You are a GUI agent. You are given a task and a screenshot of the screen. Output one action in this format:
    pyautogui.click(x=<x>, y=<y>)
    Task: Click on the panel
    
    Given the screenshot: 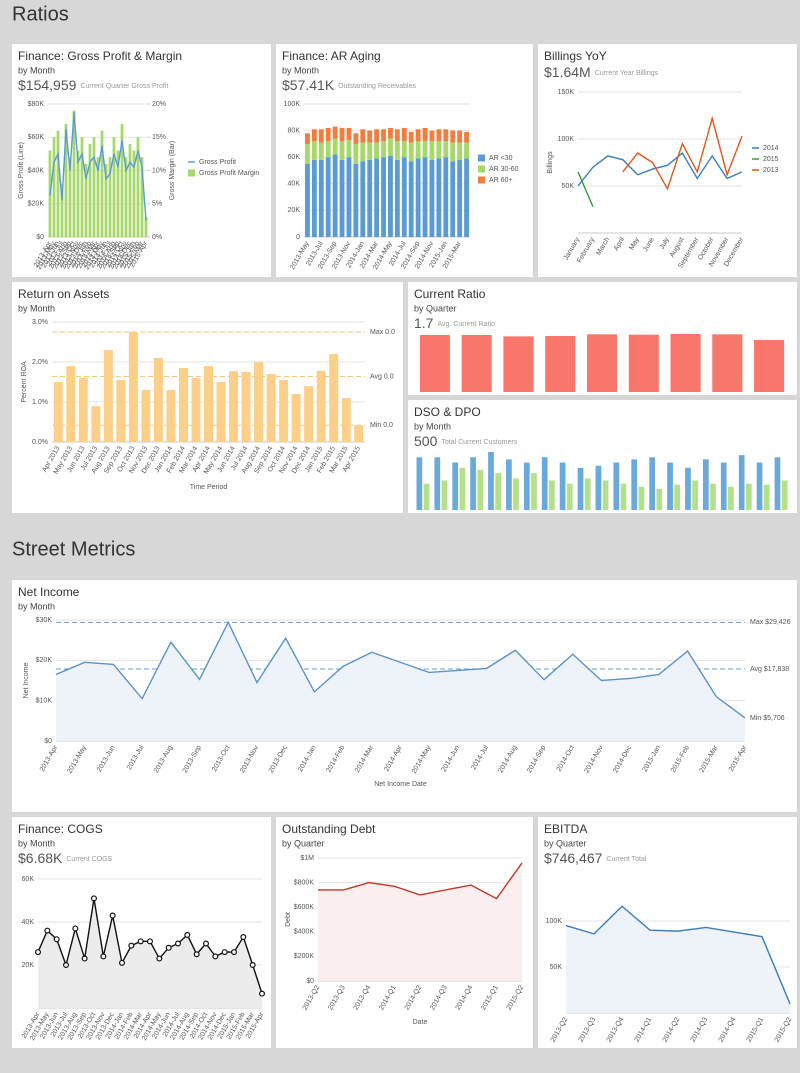 What is the action you would take?
    pyautogui.click(x=667, y=160)
    